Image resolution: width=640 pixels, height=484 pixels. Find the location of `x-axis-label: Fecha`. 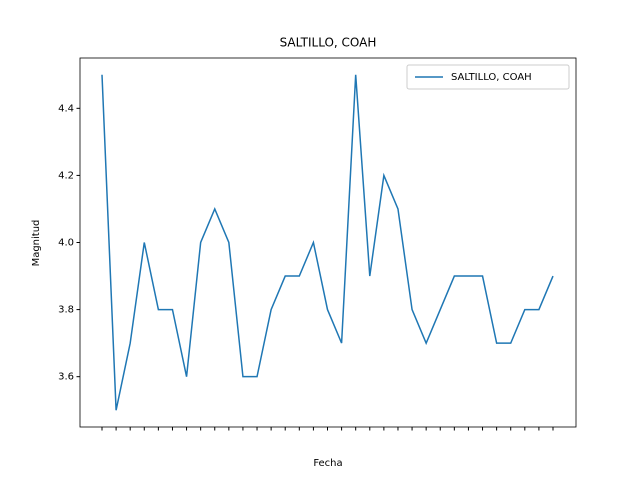

x-axis-label: Fecha is located at coordinates (327, 463).